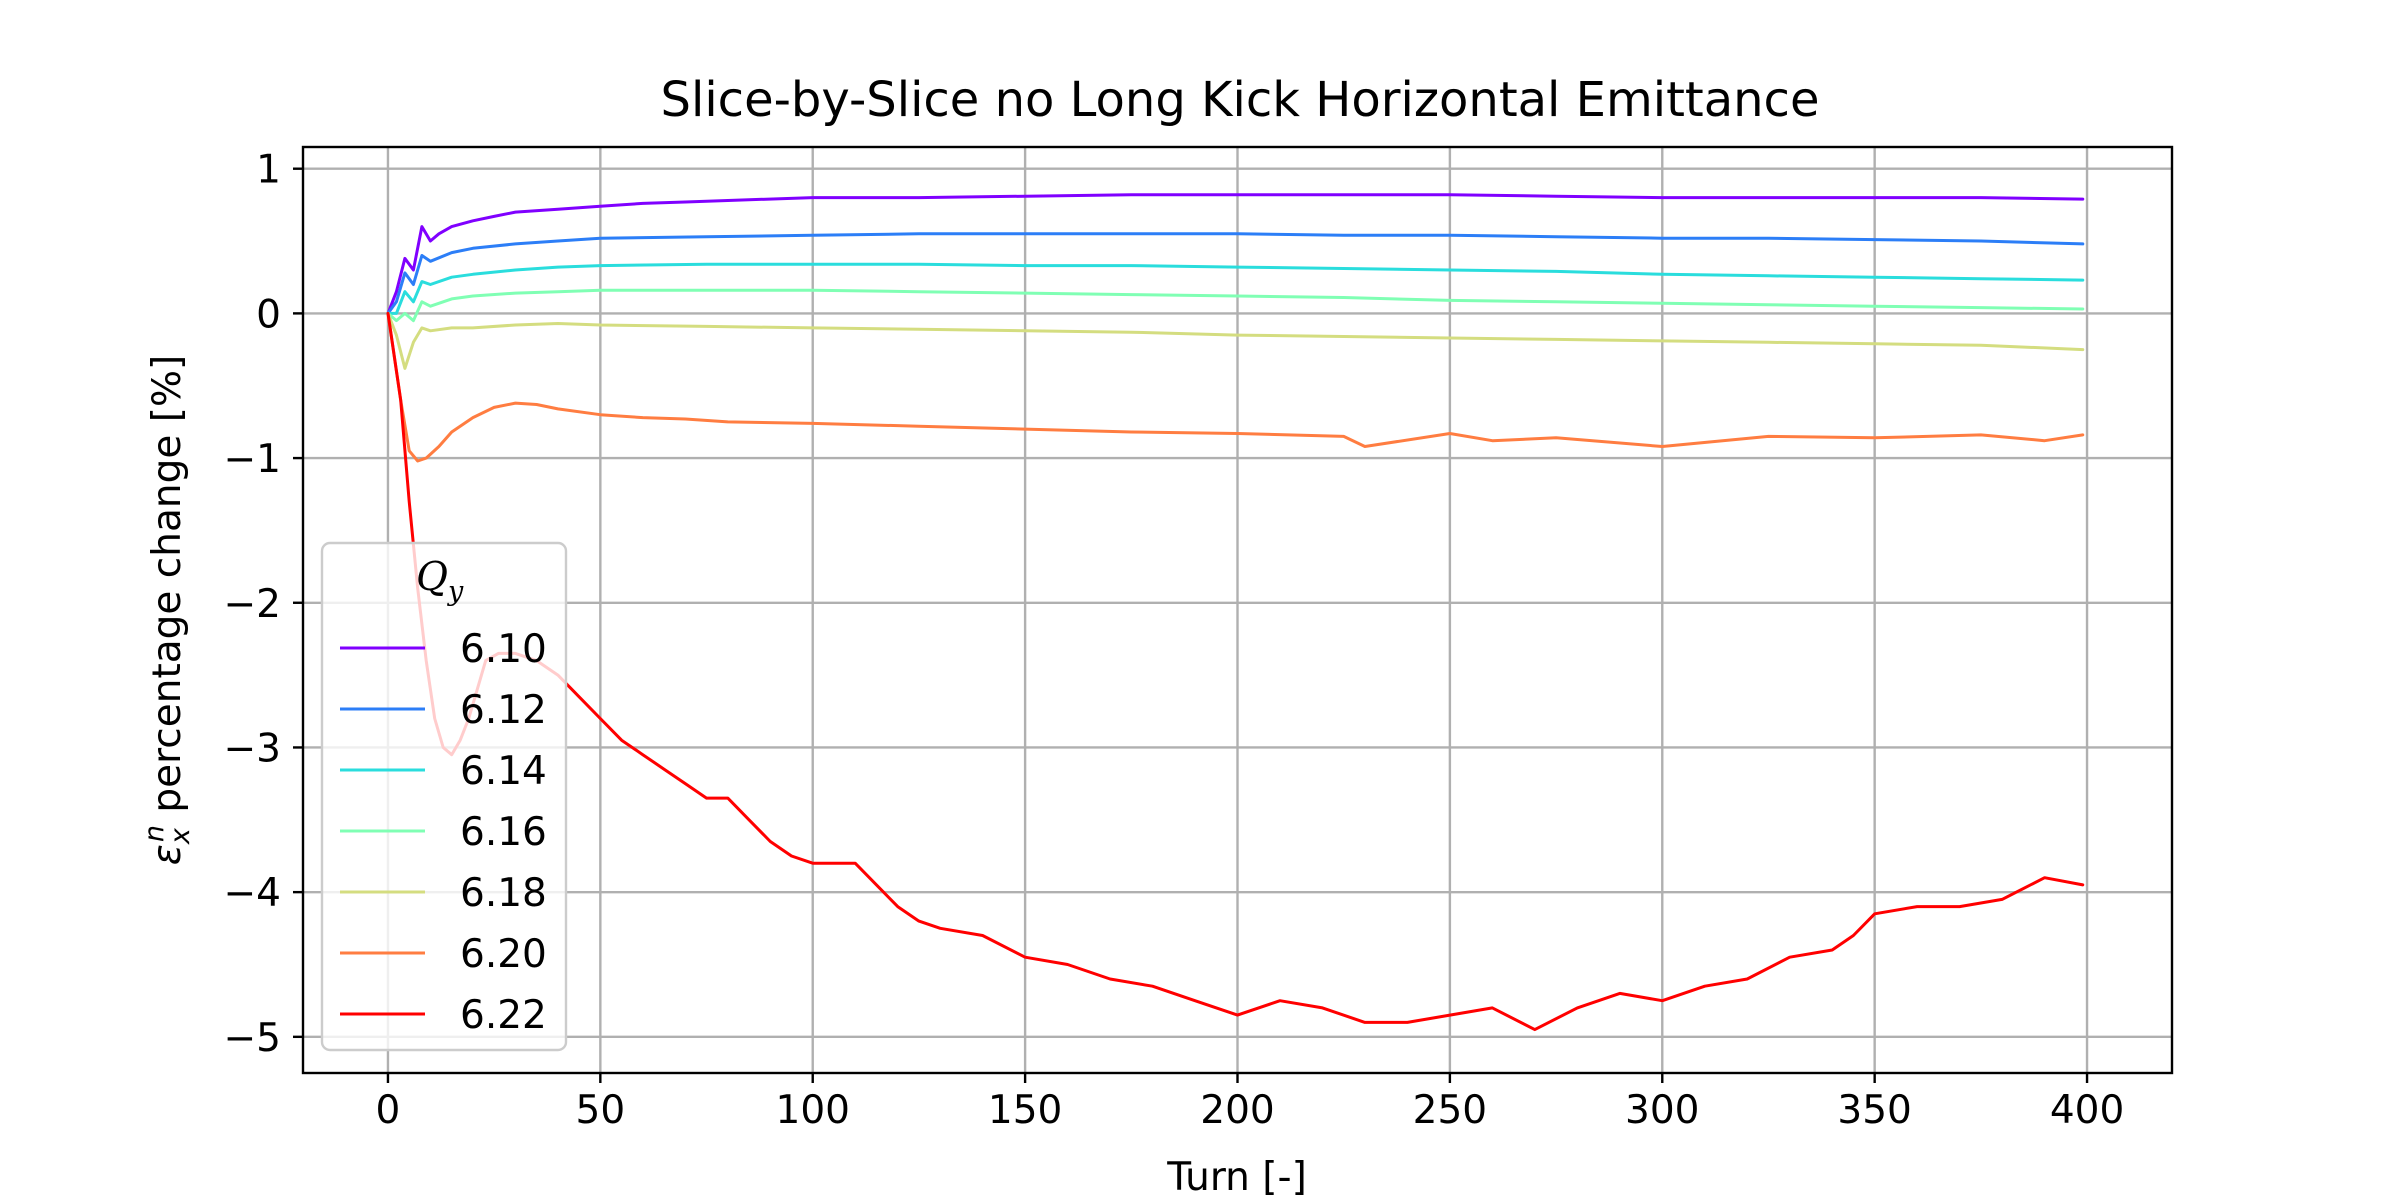  Describe the element at coordinates (1874, 1110) in the screenshot. I see `x-tick-label: 350` at that location.